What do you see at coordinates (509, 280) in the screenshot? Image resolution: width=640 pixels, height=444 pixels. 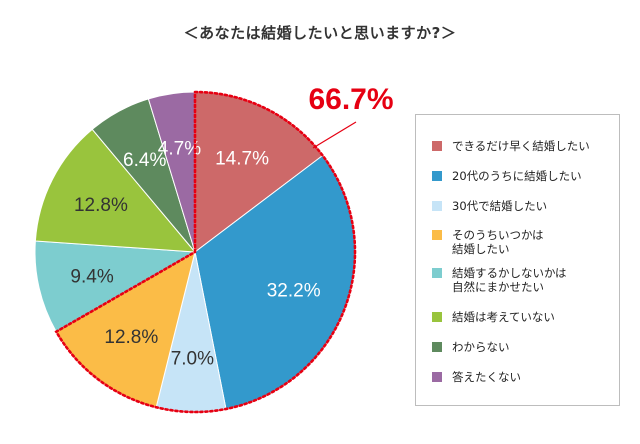 I see `legend-label: 結婚するかしないかは 自然にまかせたい` at bounding box center [509, 280].